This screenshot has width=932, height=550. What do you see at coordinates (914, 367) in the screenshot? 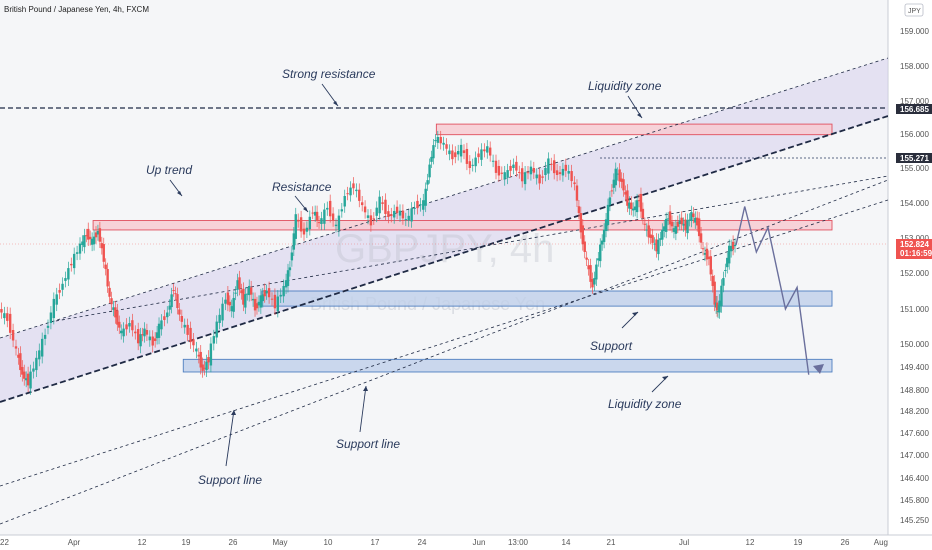
I see `price-tick-label: 149.400` at bounding box center [914, 367].